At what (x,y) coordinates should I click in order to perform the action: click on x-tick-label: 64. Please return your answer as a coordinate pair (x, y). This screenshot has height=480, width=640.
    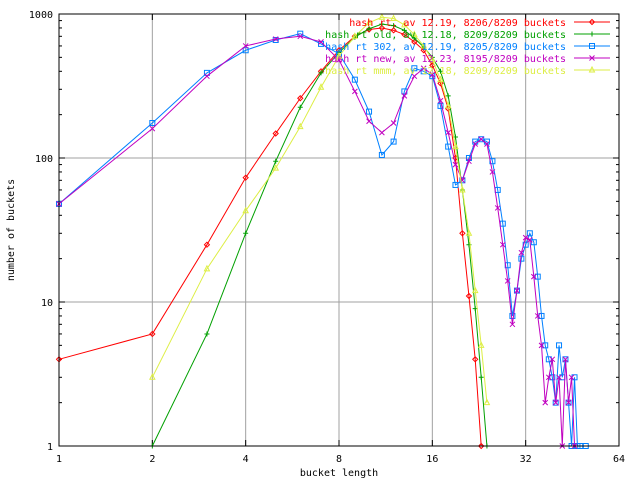
    Looking at the image, I should click on (619, 459).